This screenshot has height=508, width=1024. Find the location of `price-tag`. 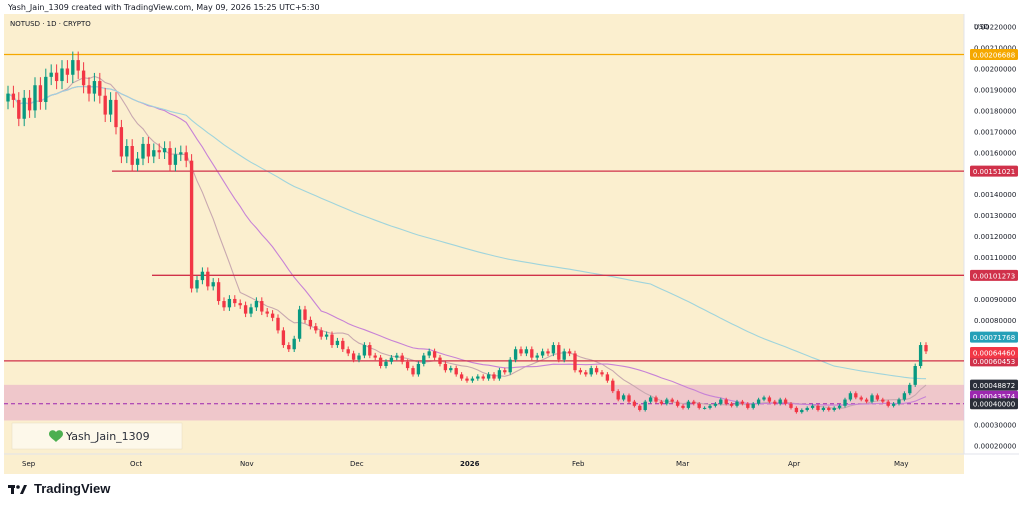

price-tag is located at coordinates (994, 404).